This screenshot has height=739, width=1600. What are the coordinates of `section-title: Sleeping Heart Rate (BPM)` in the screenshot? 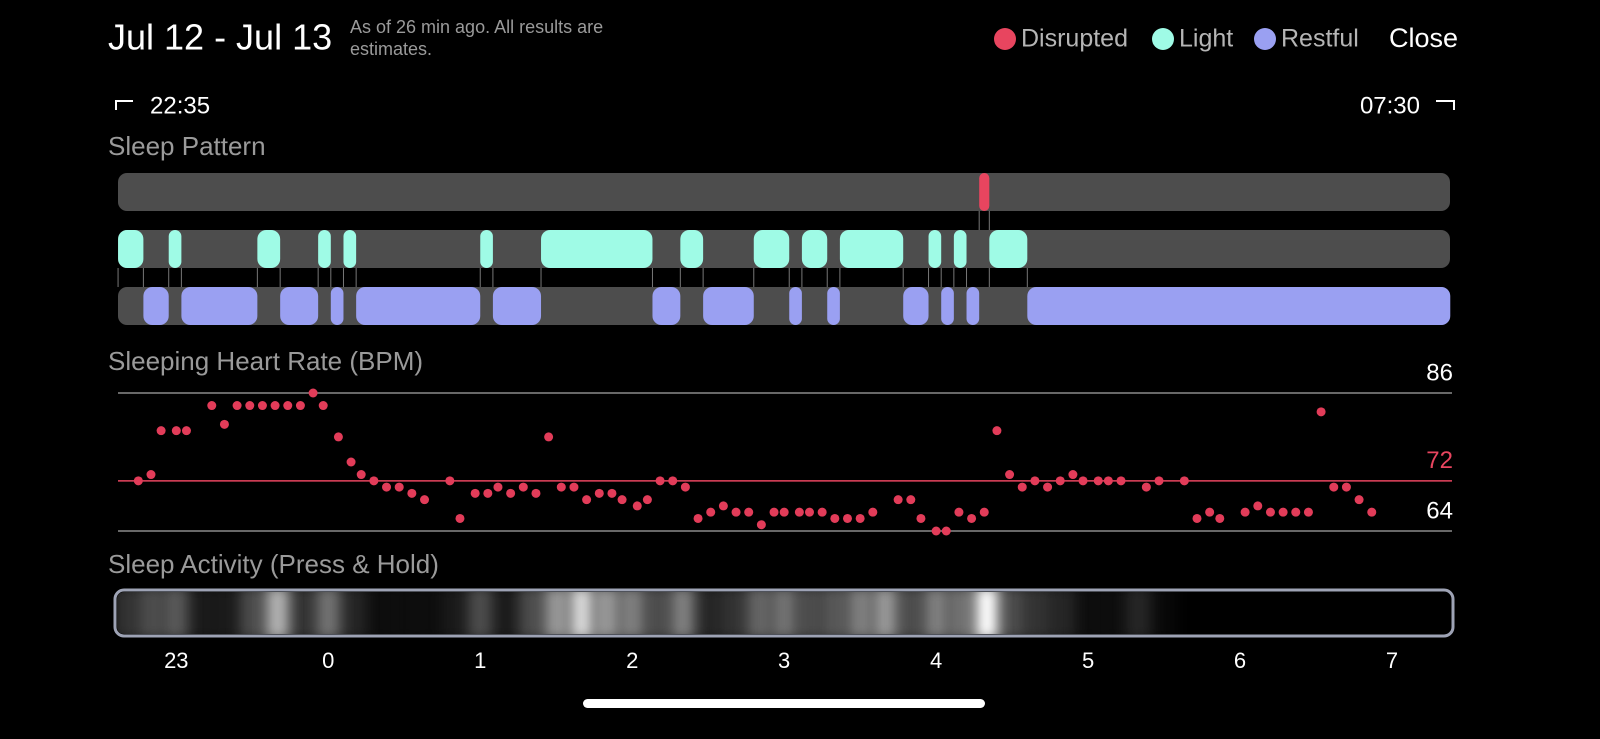 It's located at (265, 361).